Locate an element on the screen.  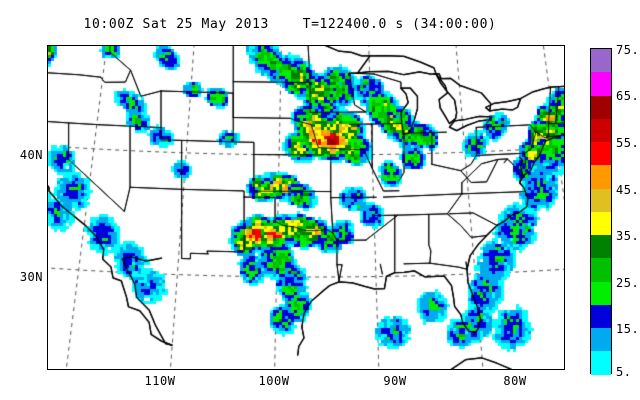
colorbar is located at coordinates (601, 211).